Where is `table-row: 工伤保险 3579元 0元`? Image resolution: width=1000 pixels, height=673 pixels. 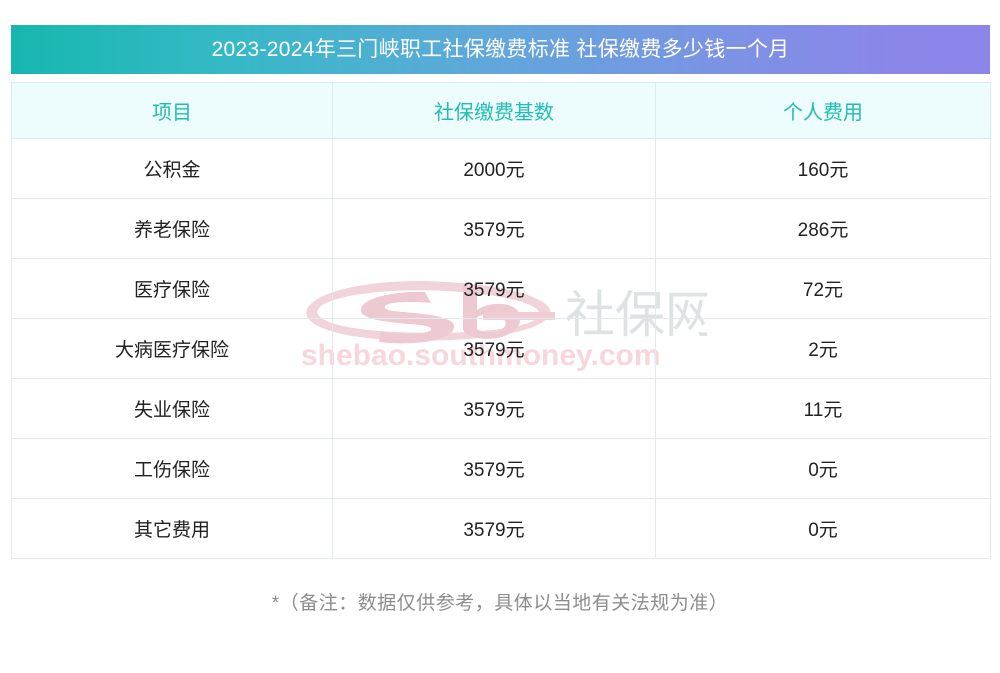 table-row: 工伤保险 3579元 0元 is located at coordinates (501, 468).